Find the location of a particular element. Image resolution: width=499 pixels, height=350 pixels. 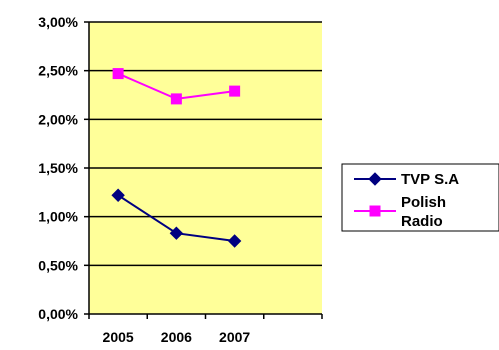

y-tick-label: 0,50% is located at coordinates (58, 265).